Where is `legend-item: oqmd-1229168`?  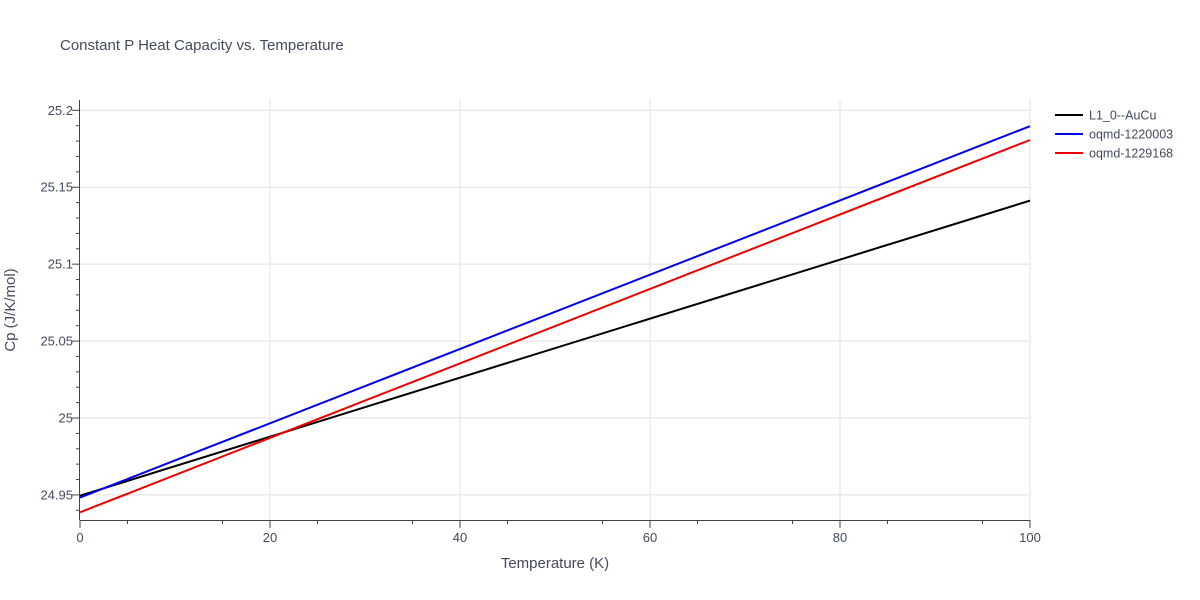 legend-item: oqmd-1229168 is located at coordinates (1114, 154).